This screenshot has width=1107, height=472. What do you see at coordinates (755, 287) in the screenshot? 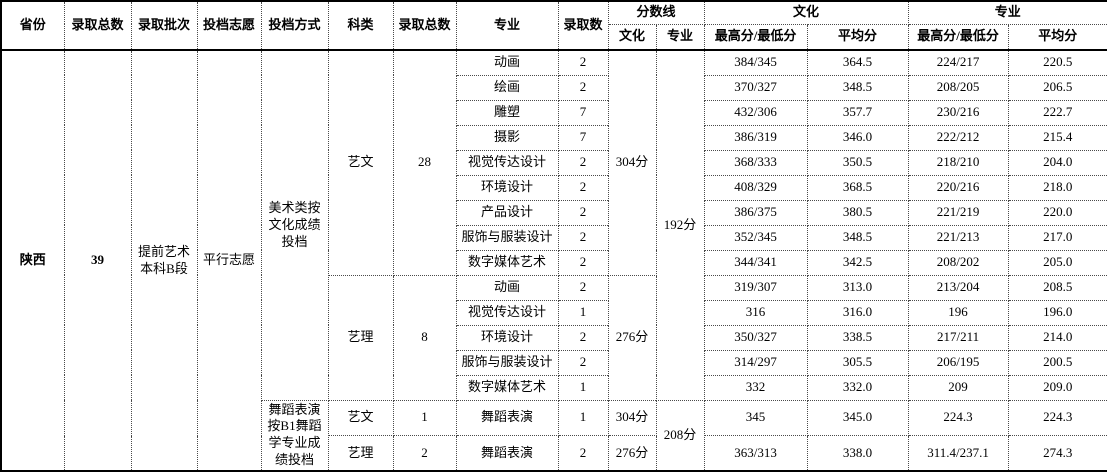
I see `culture-maxmin-cell: 319/307` at bounding box center [755, 287].